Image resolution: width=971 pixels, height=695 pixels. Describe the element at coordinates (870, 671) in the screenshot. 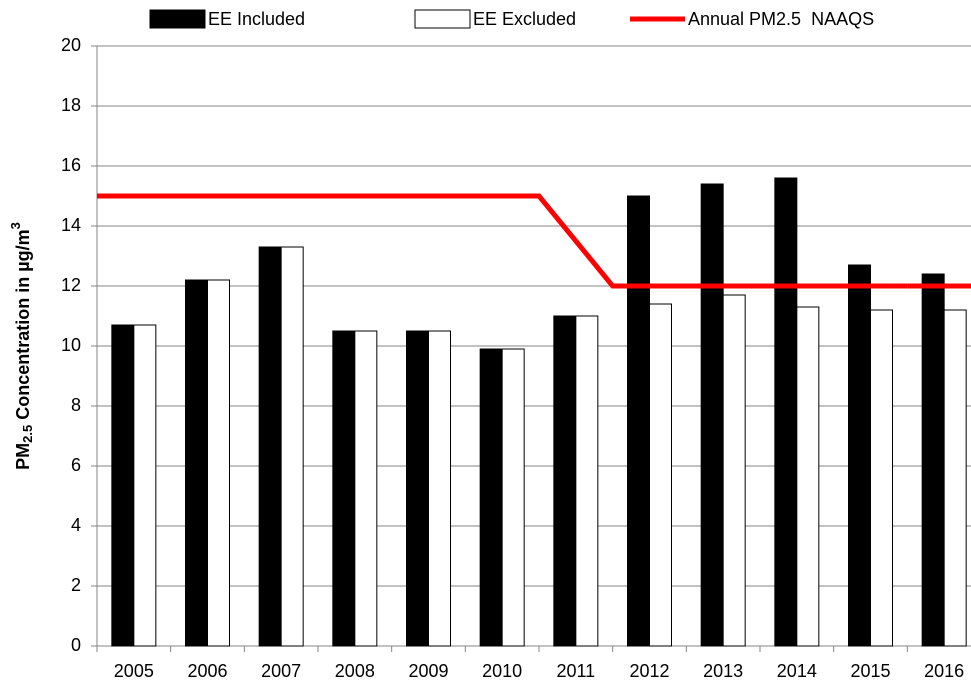

I see `x-tick-label: 2015` at that location.